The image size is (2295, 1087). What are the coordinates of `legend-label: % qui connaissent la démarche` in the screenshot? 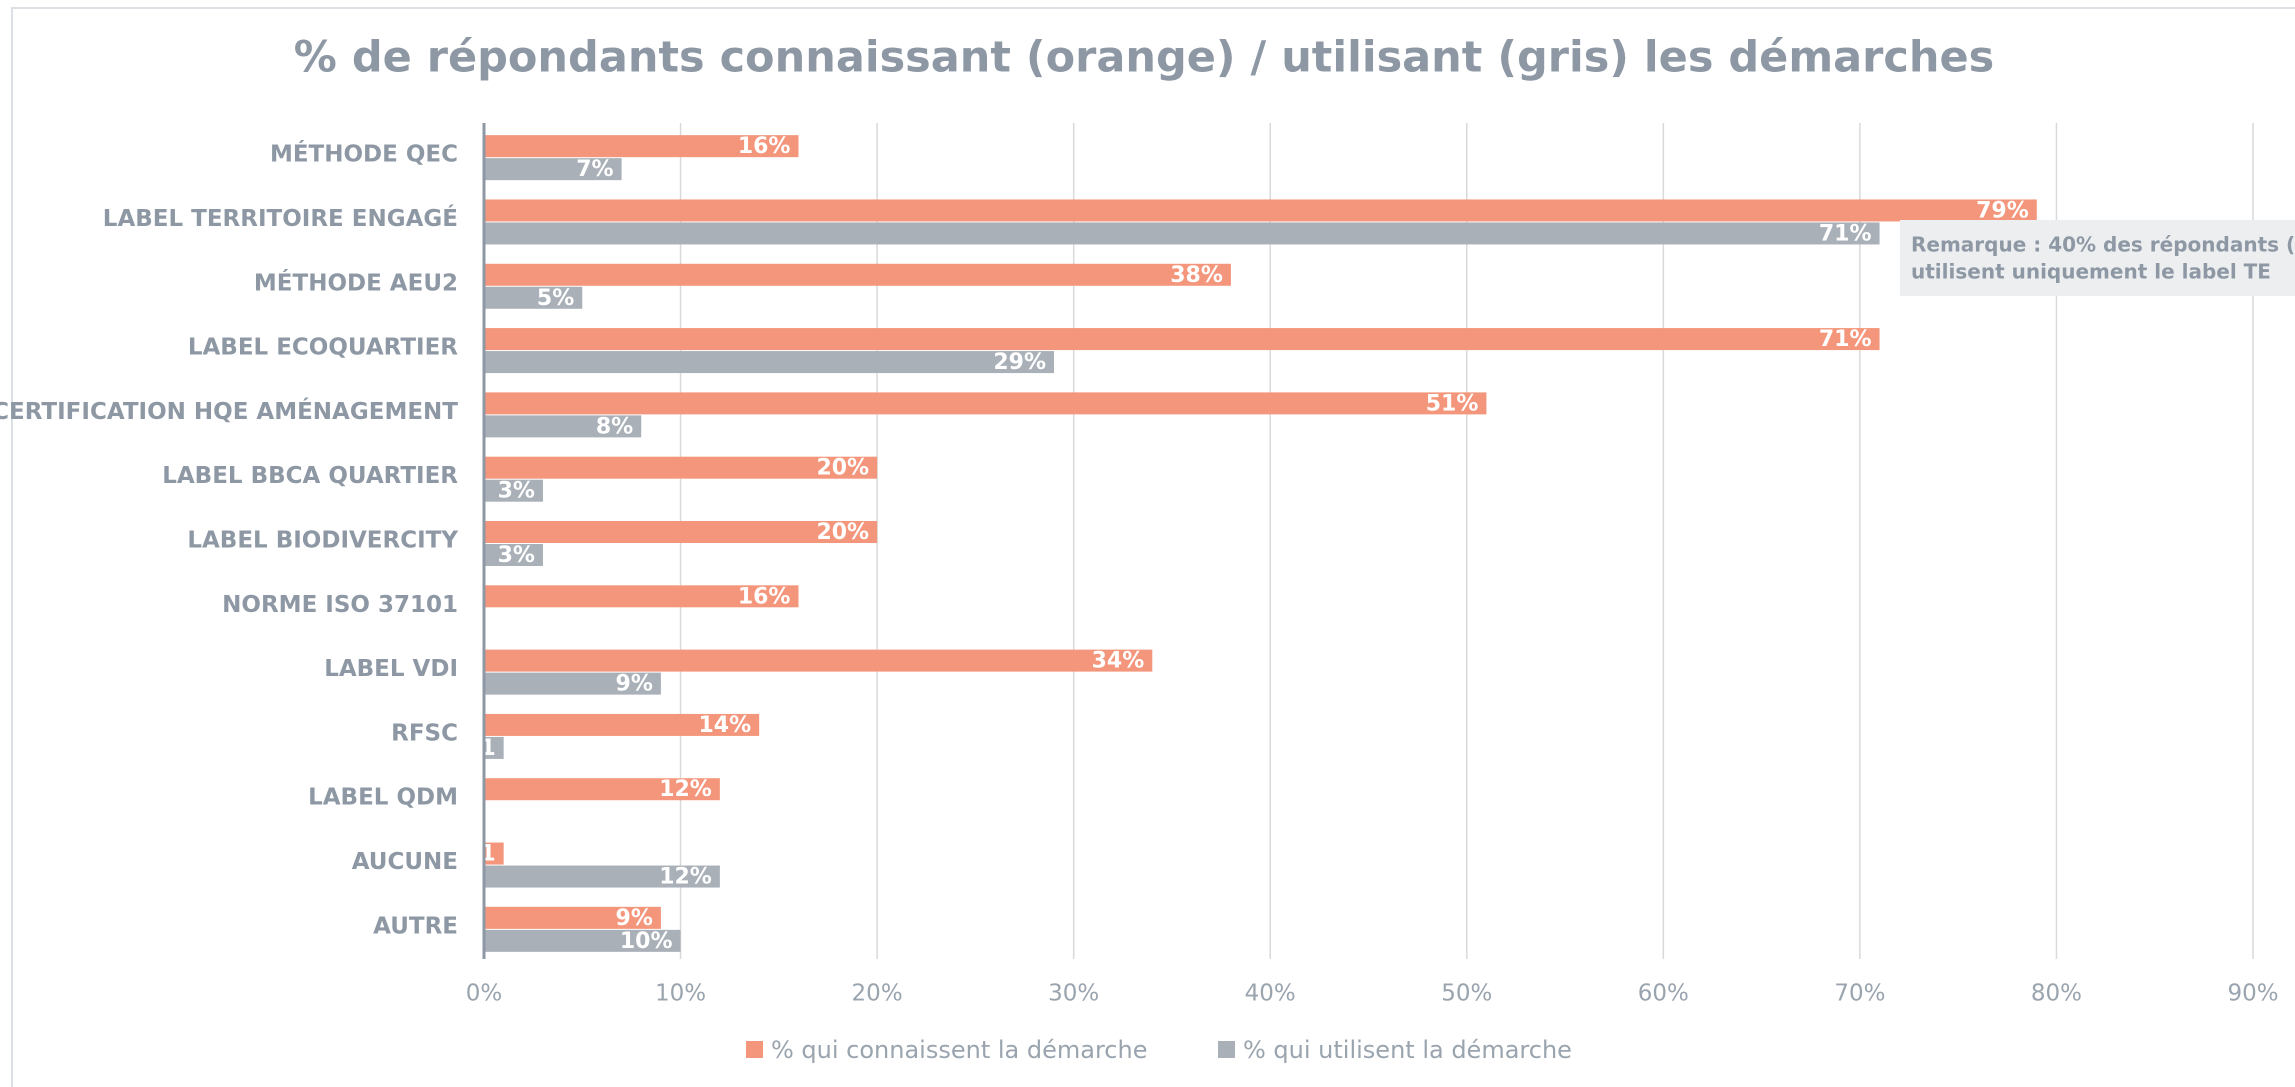 It's located at (959, 1050).